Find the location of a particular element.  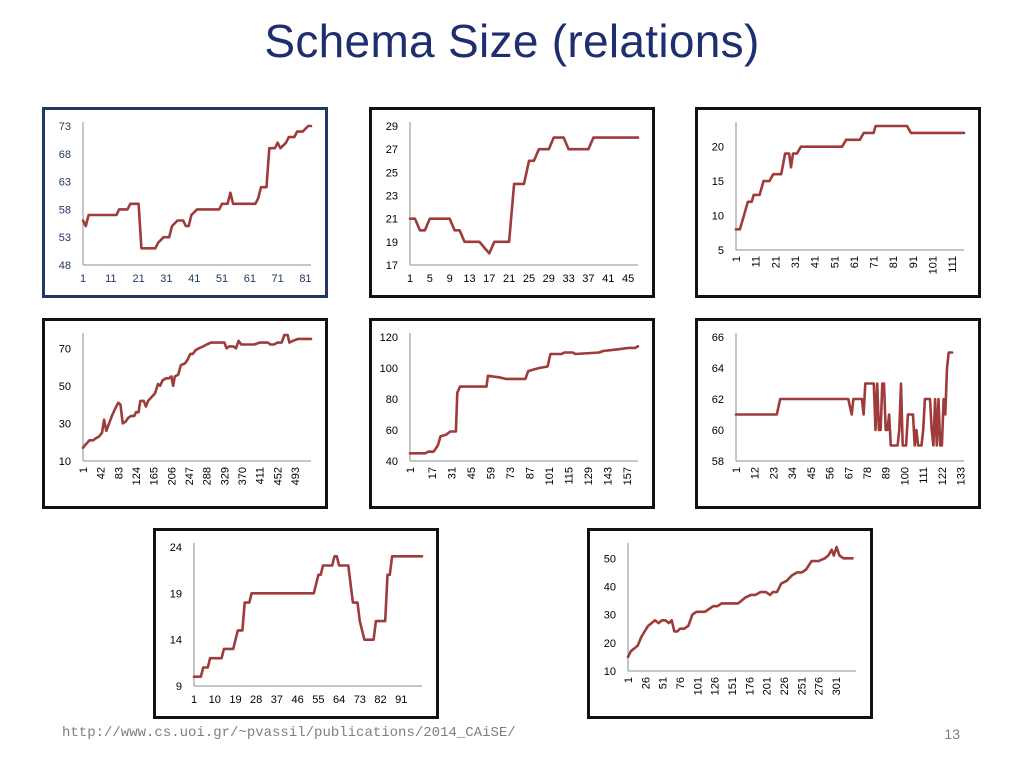

y-tick-label: 27 is located at coordinates (392, 150).